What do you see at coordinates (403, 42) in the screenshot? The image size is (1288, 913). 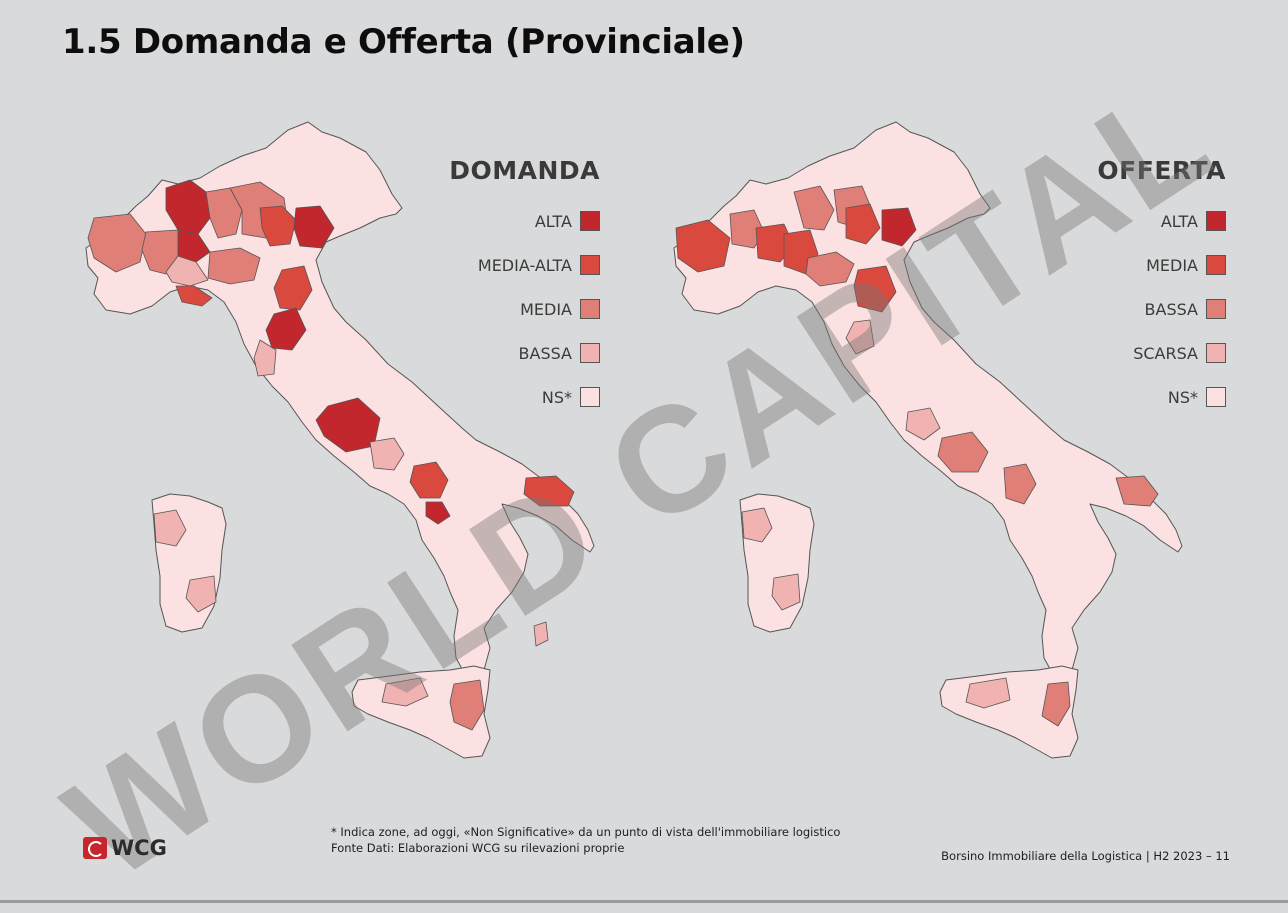 I see `page-title: 1.5 Domanda e Offerta (Provinciale)` at bounding box center [403, 42].